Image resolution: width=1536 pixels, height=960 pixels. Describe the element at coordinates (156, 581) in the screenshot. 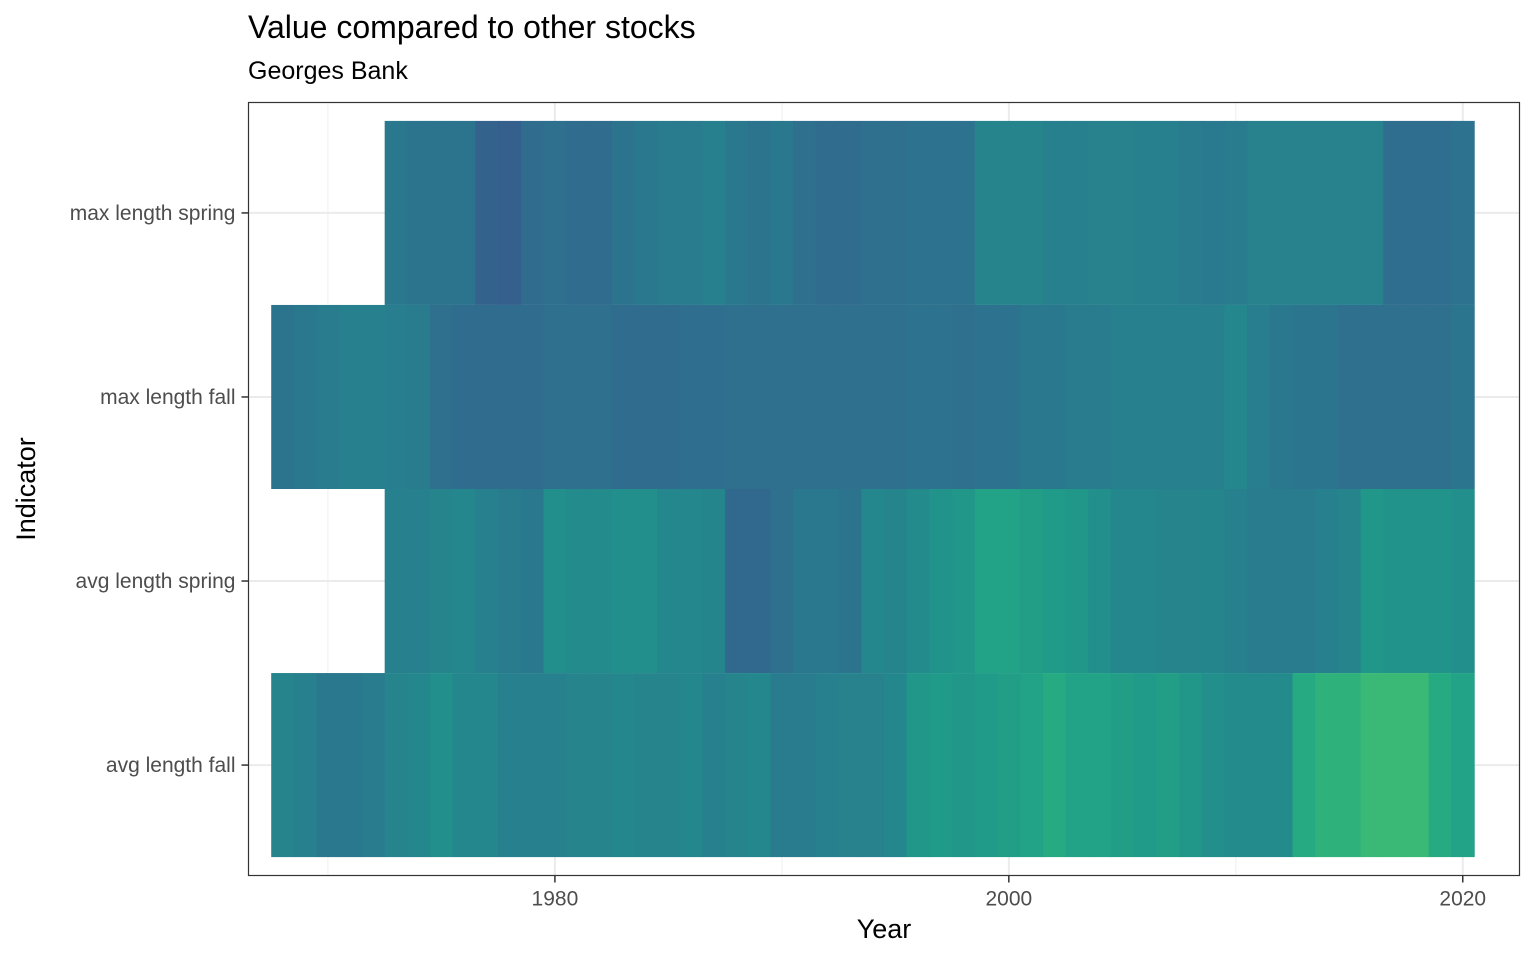

I see `y-tick-label: avg length spring` at that location.